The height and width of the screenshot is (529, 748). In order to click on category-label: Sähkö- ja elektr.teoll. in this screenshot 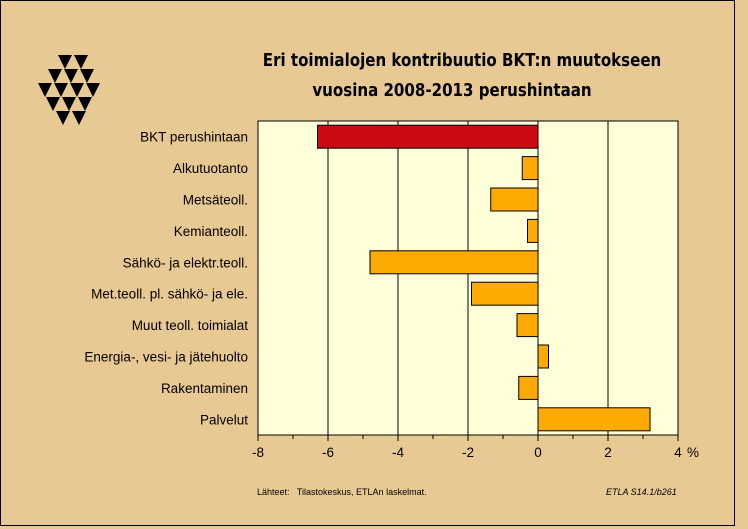, I will do `click(185, 262)`.